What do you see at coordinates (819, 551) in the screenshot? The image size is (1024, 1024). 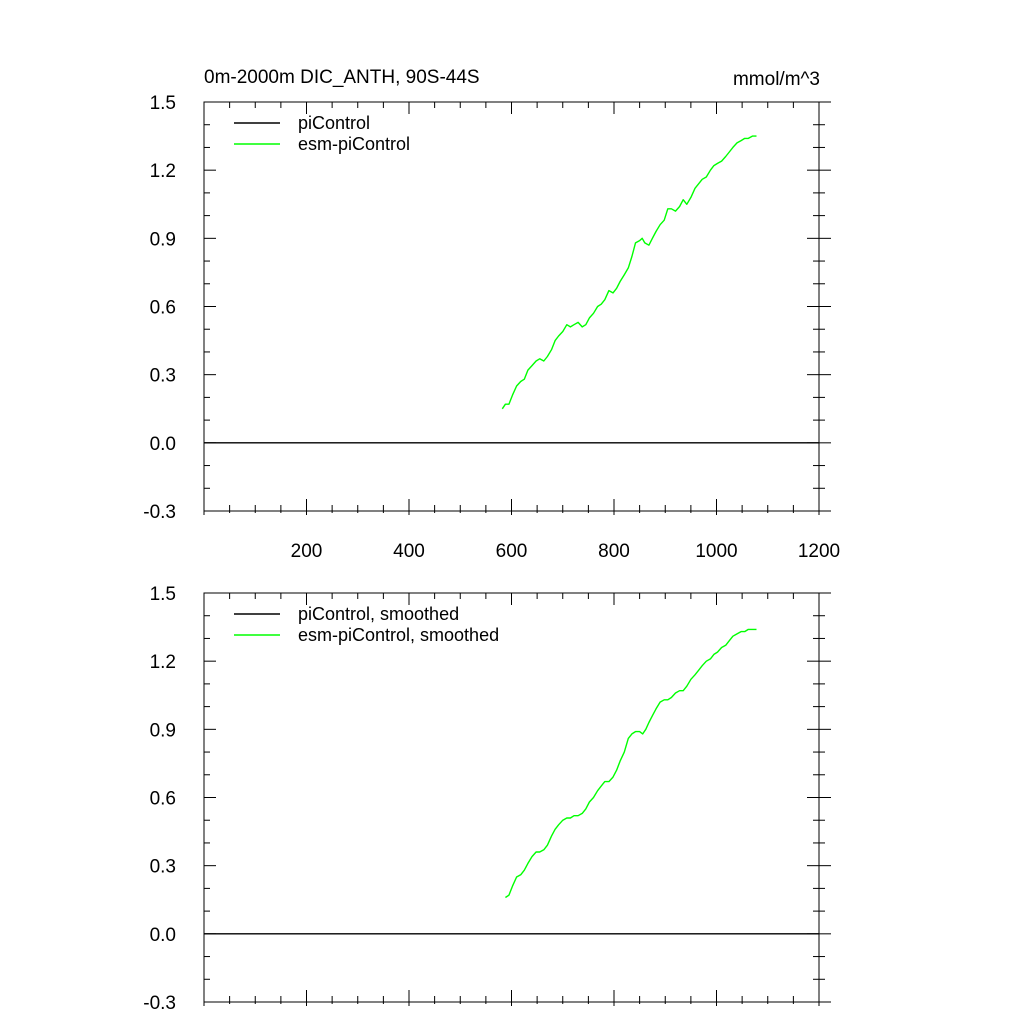 I see `x-tick-label: 1200` at bounding box center [819, 551].